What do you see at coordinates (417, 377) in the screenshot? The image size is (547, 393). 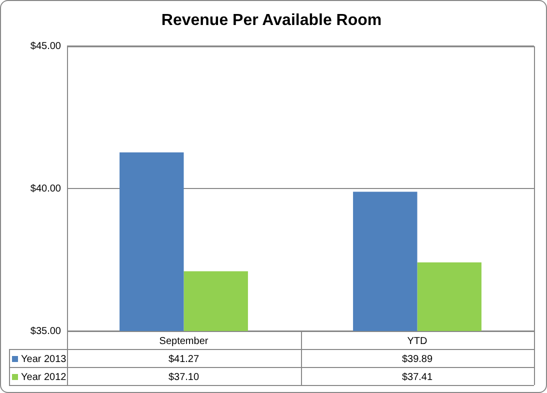 I see `data-label: $37.41` at bounding box center [417, 377].